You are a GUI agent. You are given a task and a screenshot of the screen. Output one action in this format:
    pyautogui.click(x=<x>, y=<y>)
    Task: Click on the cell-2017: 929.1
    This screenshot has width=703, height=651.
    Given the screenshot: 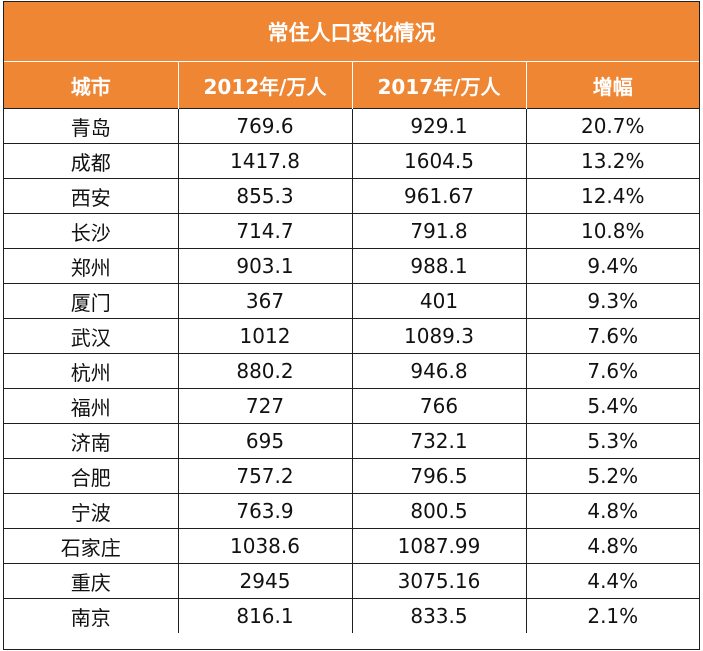 What is the action you would take?
    pyautogui.click(x=439, y=126)
    